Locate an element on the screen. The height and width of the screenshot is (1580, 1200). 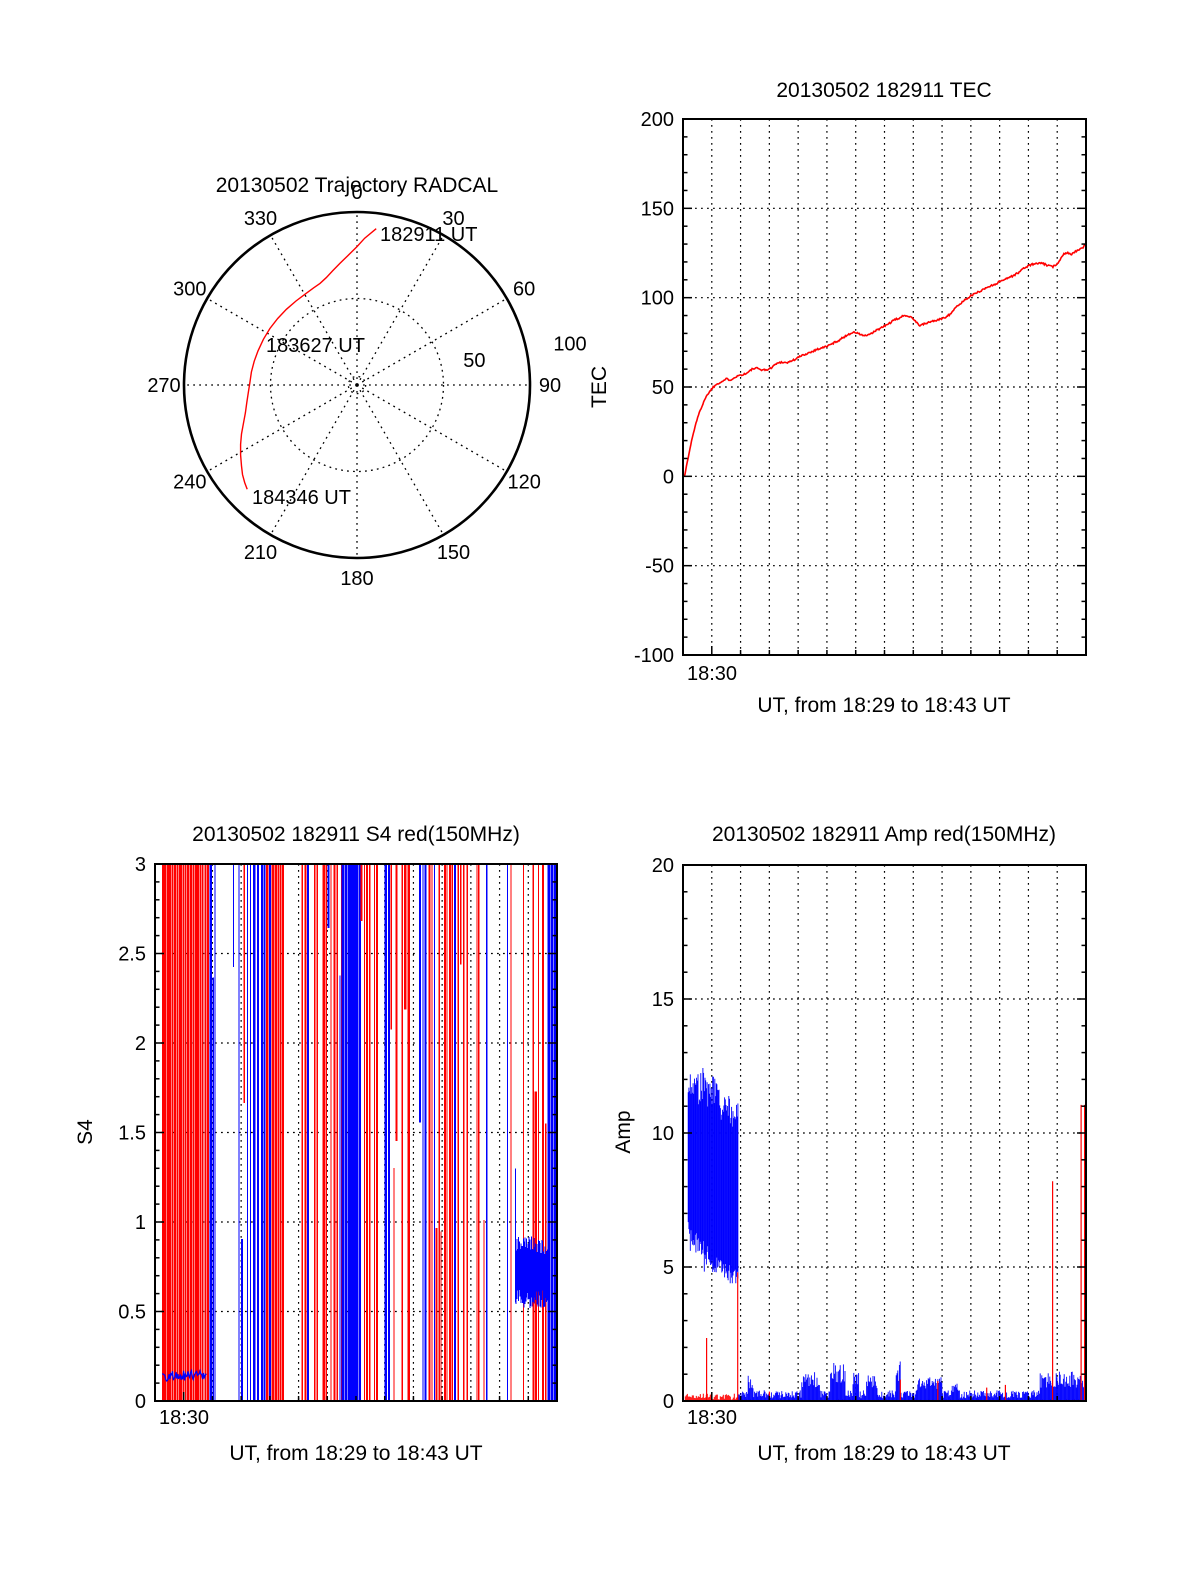
radial-label: 100 is located at coordinates (569, 345).